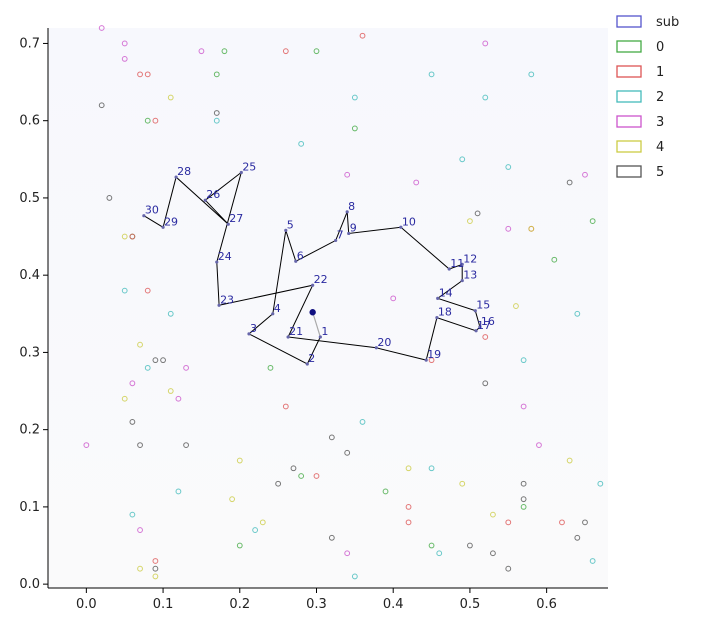 The width and height of the screenshot is (704, 621). What do you see at coordinates (640, 172) in the screenshot?
I see `legend-item-5: 5` at bounding box center [640, 172].